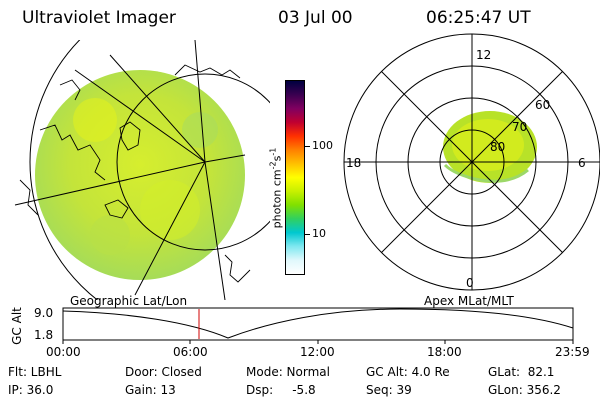  What do you see at coordinates (163, 372) in the screenshot?
I see `status-door: Door: Closed` at bounding box center [163, 372].